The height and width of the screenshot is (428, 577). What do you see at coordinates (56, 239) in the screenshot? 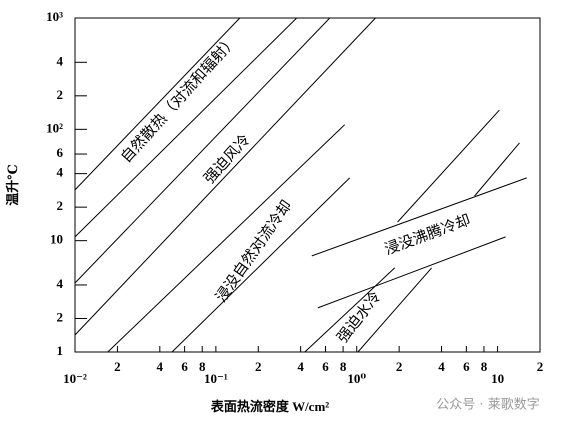
I see `y-tick-label: 10` at bounding box center [56, 239].